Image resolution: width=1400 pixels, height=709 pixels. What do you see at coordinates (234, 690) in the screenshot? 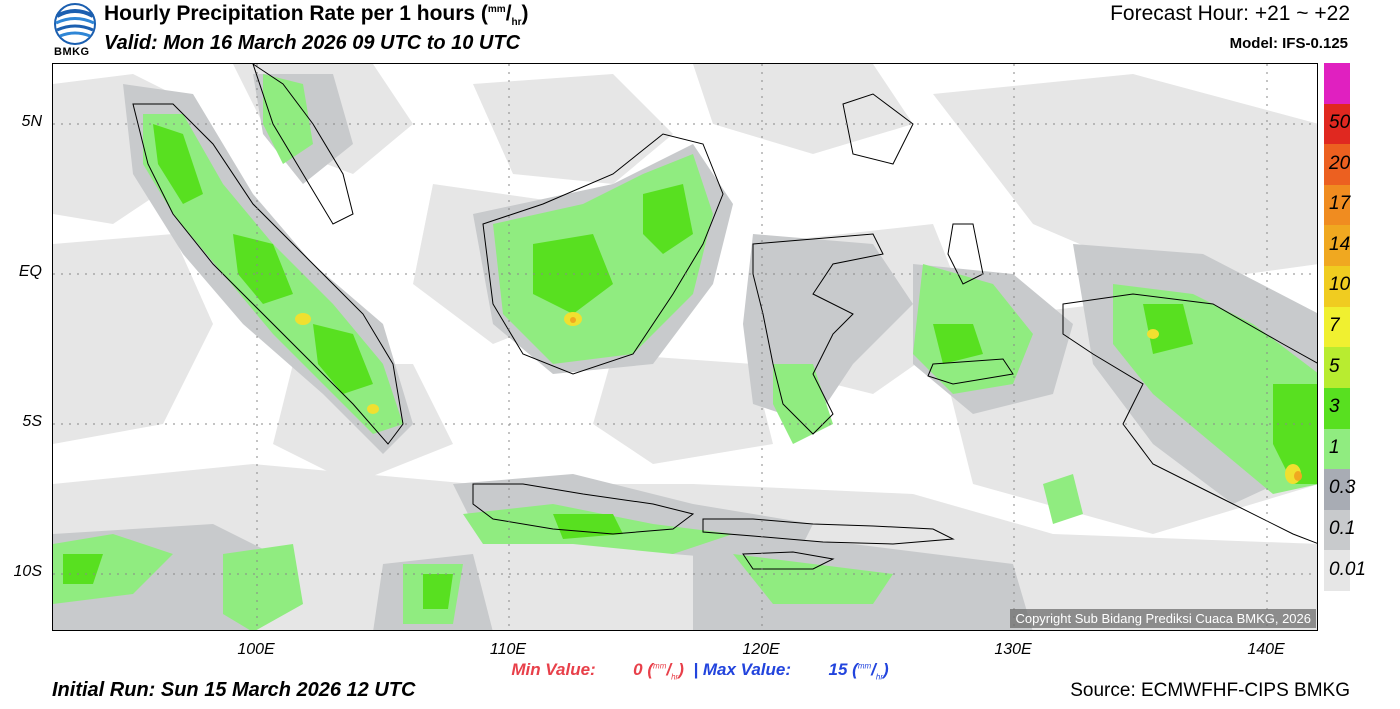
I see `initial-run: Initial Run: Sun 15 March 2026 12 UTC` at bounding box center [234, 690].